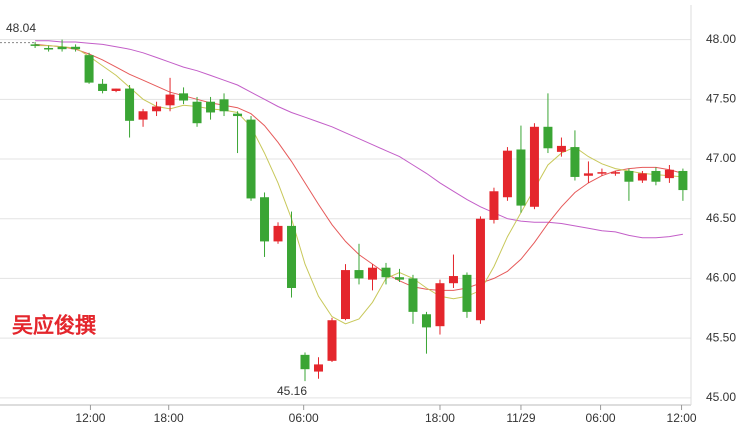 The image size is (739, 427). Describe the element at coordinates (721, 278) in the screenshot. I see `y-tick-label: 46.00` at that location.